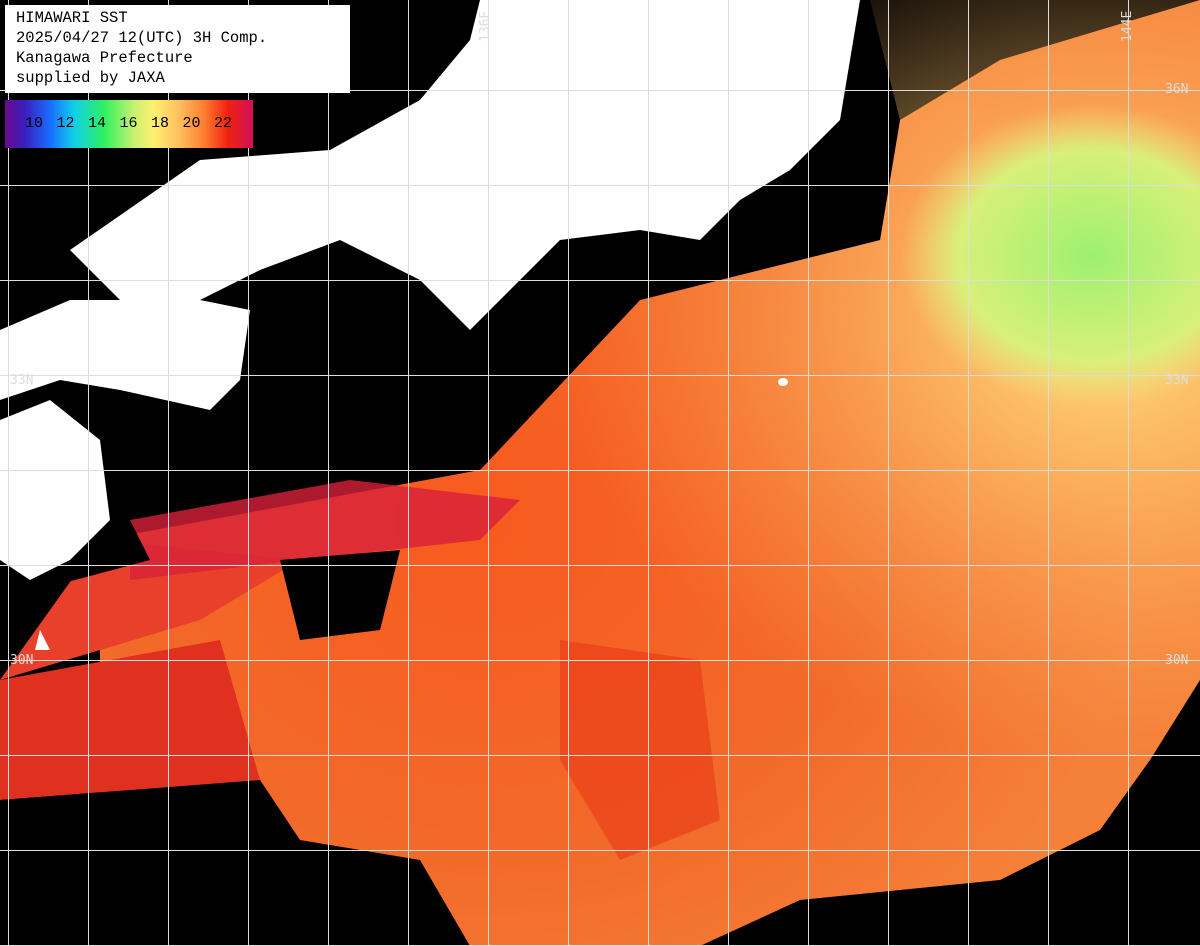 The image size is (1200, 946). What do you see at coordinates (160, 123) in the screenshot?
I see `legend-label: 18` at bounding box center [160, 123].